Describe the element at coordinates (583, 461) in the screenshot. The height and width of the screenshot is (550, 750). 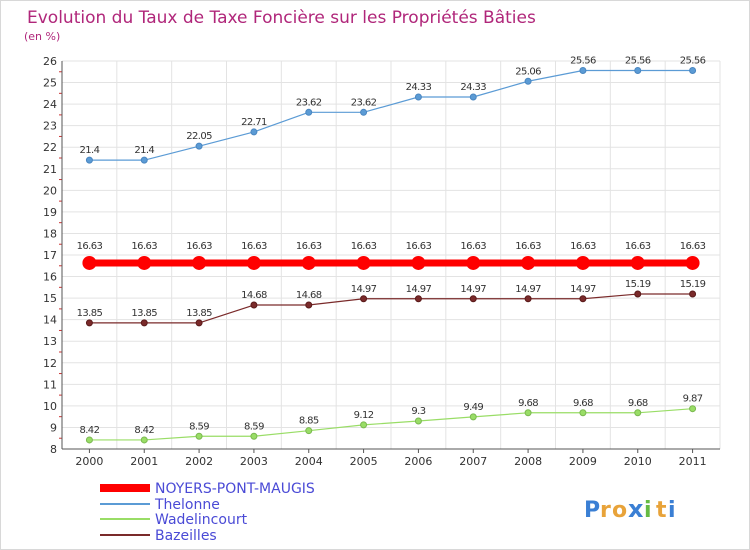
I see `x-tick-label: 2009` at that location.